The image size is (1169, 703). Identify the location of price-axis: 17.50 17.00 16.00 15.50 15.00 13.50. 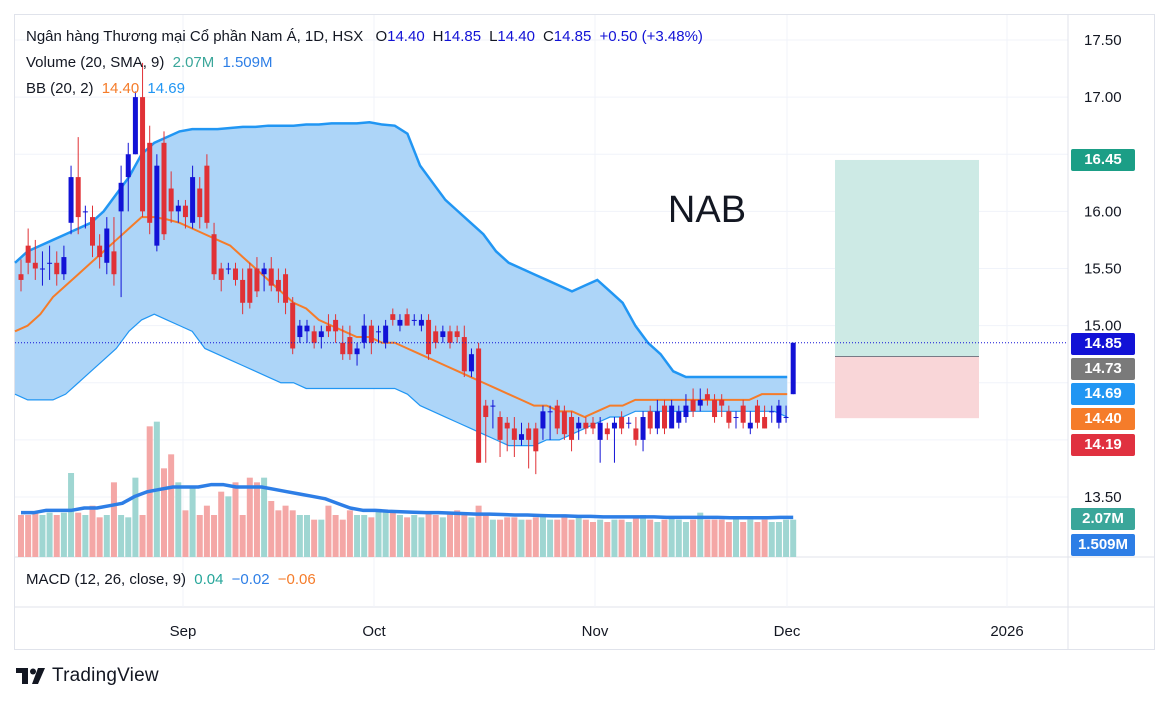
(1103, 269).